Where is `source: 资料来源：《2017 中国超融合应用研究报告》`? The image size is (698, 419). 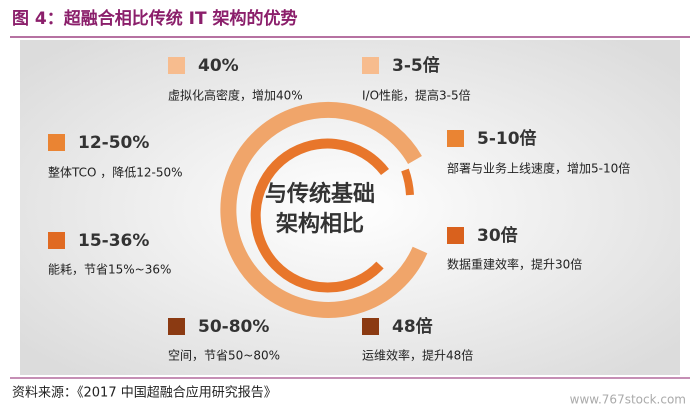
source: 资料来源：《2017 中国超融合应用研究报告》 is located at coordinates (144, 393).